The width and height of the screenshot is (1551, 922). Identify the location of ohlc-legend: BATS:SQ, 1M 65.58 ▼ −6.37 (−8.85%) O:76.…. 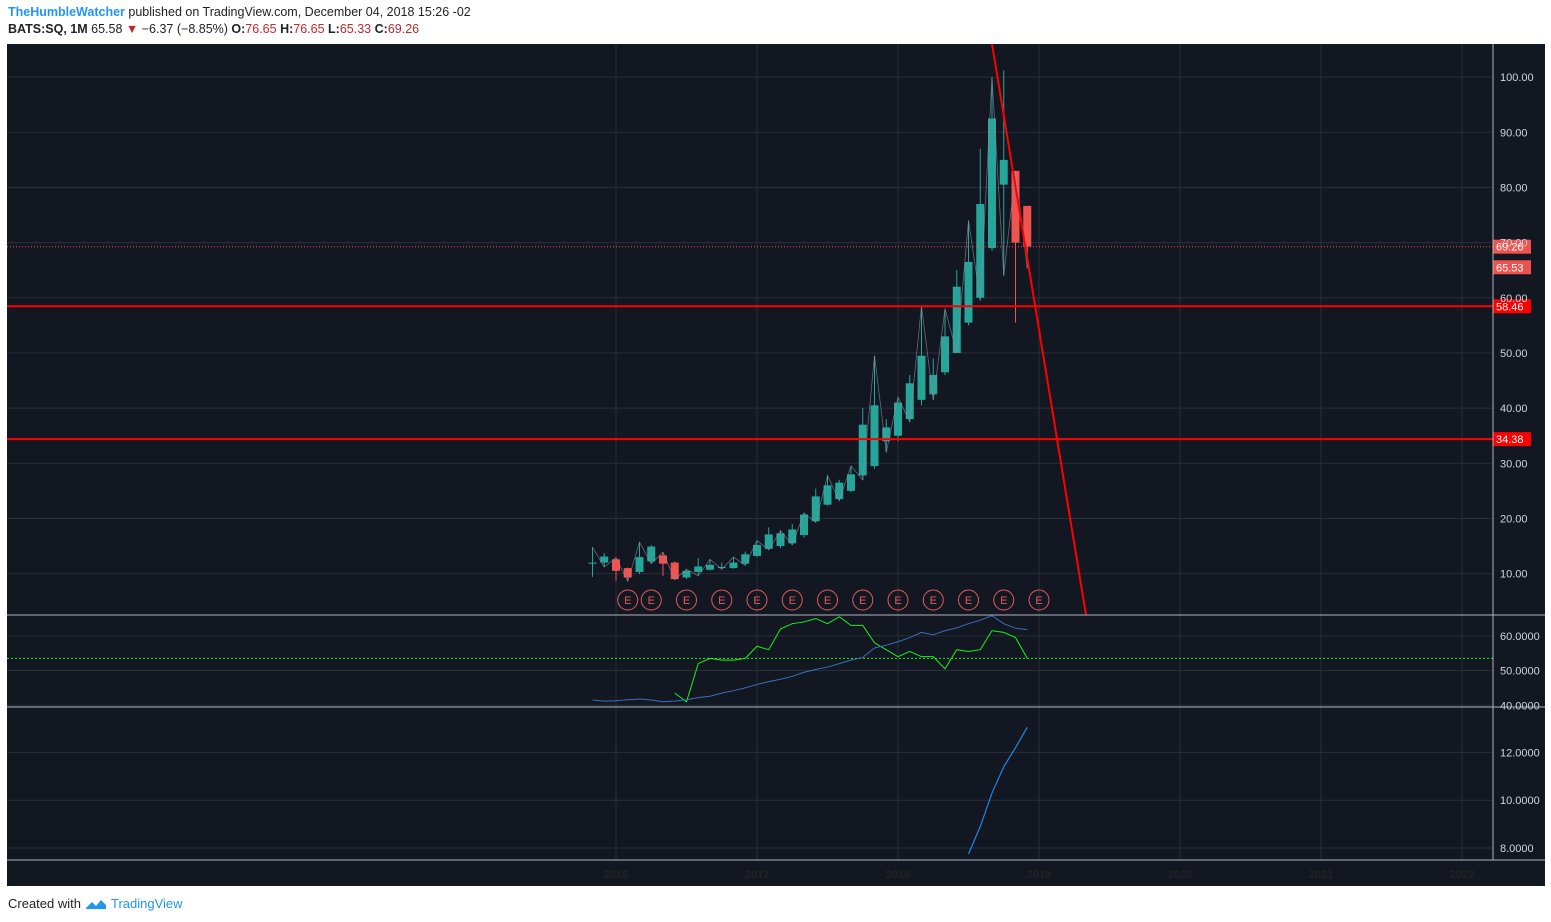
(213, 29).